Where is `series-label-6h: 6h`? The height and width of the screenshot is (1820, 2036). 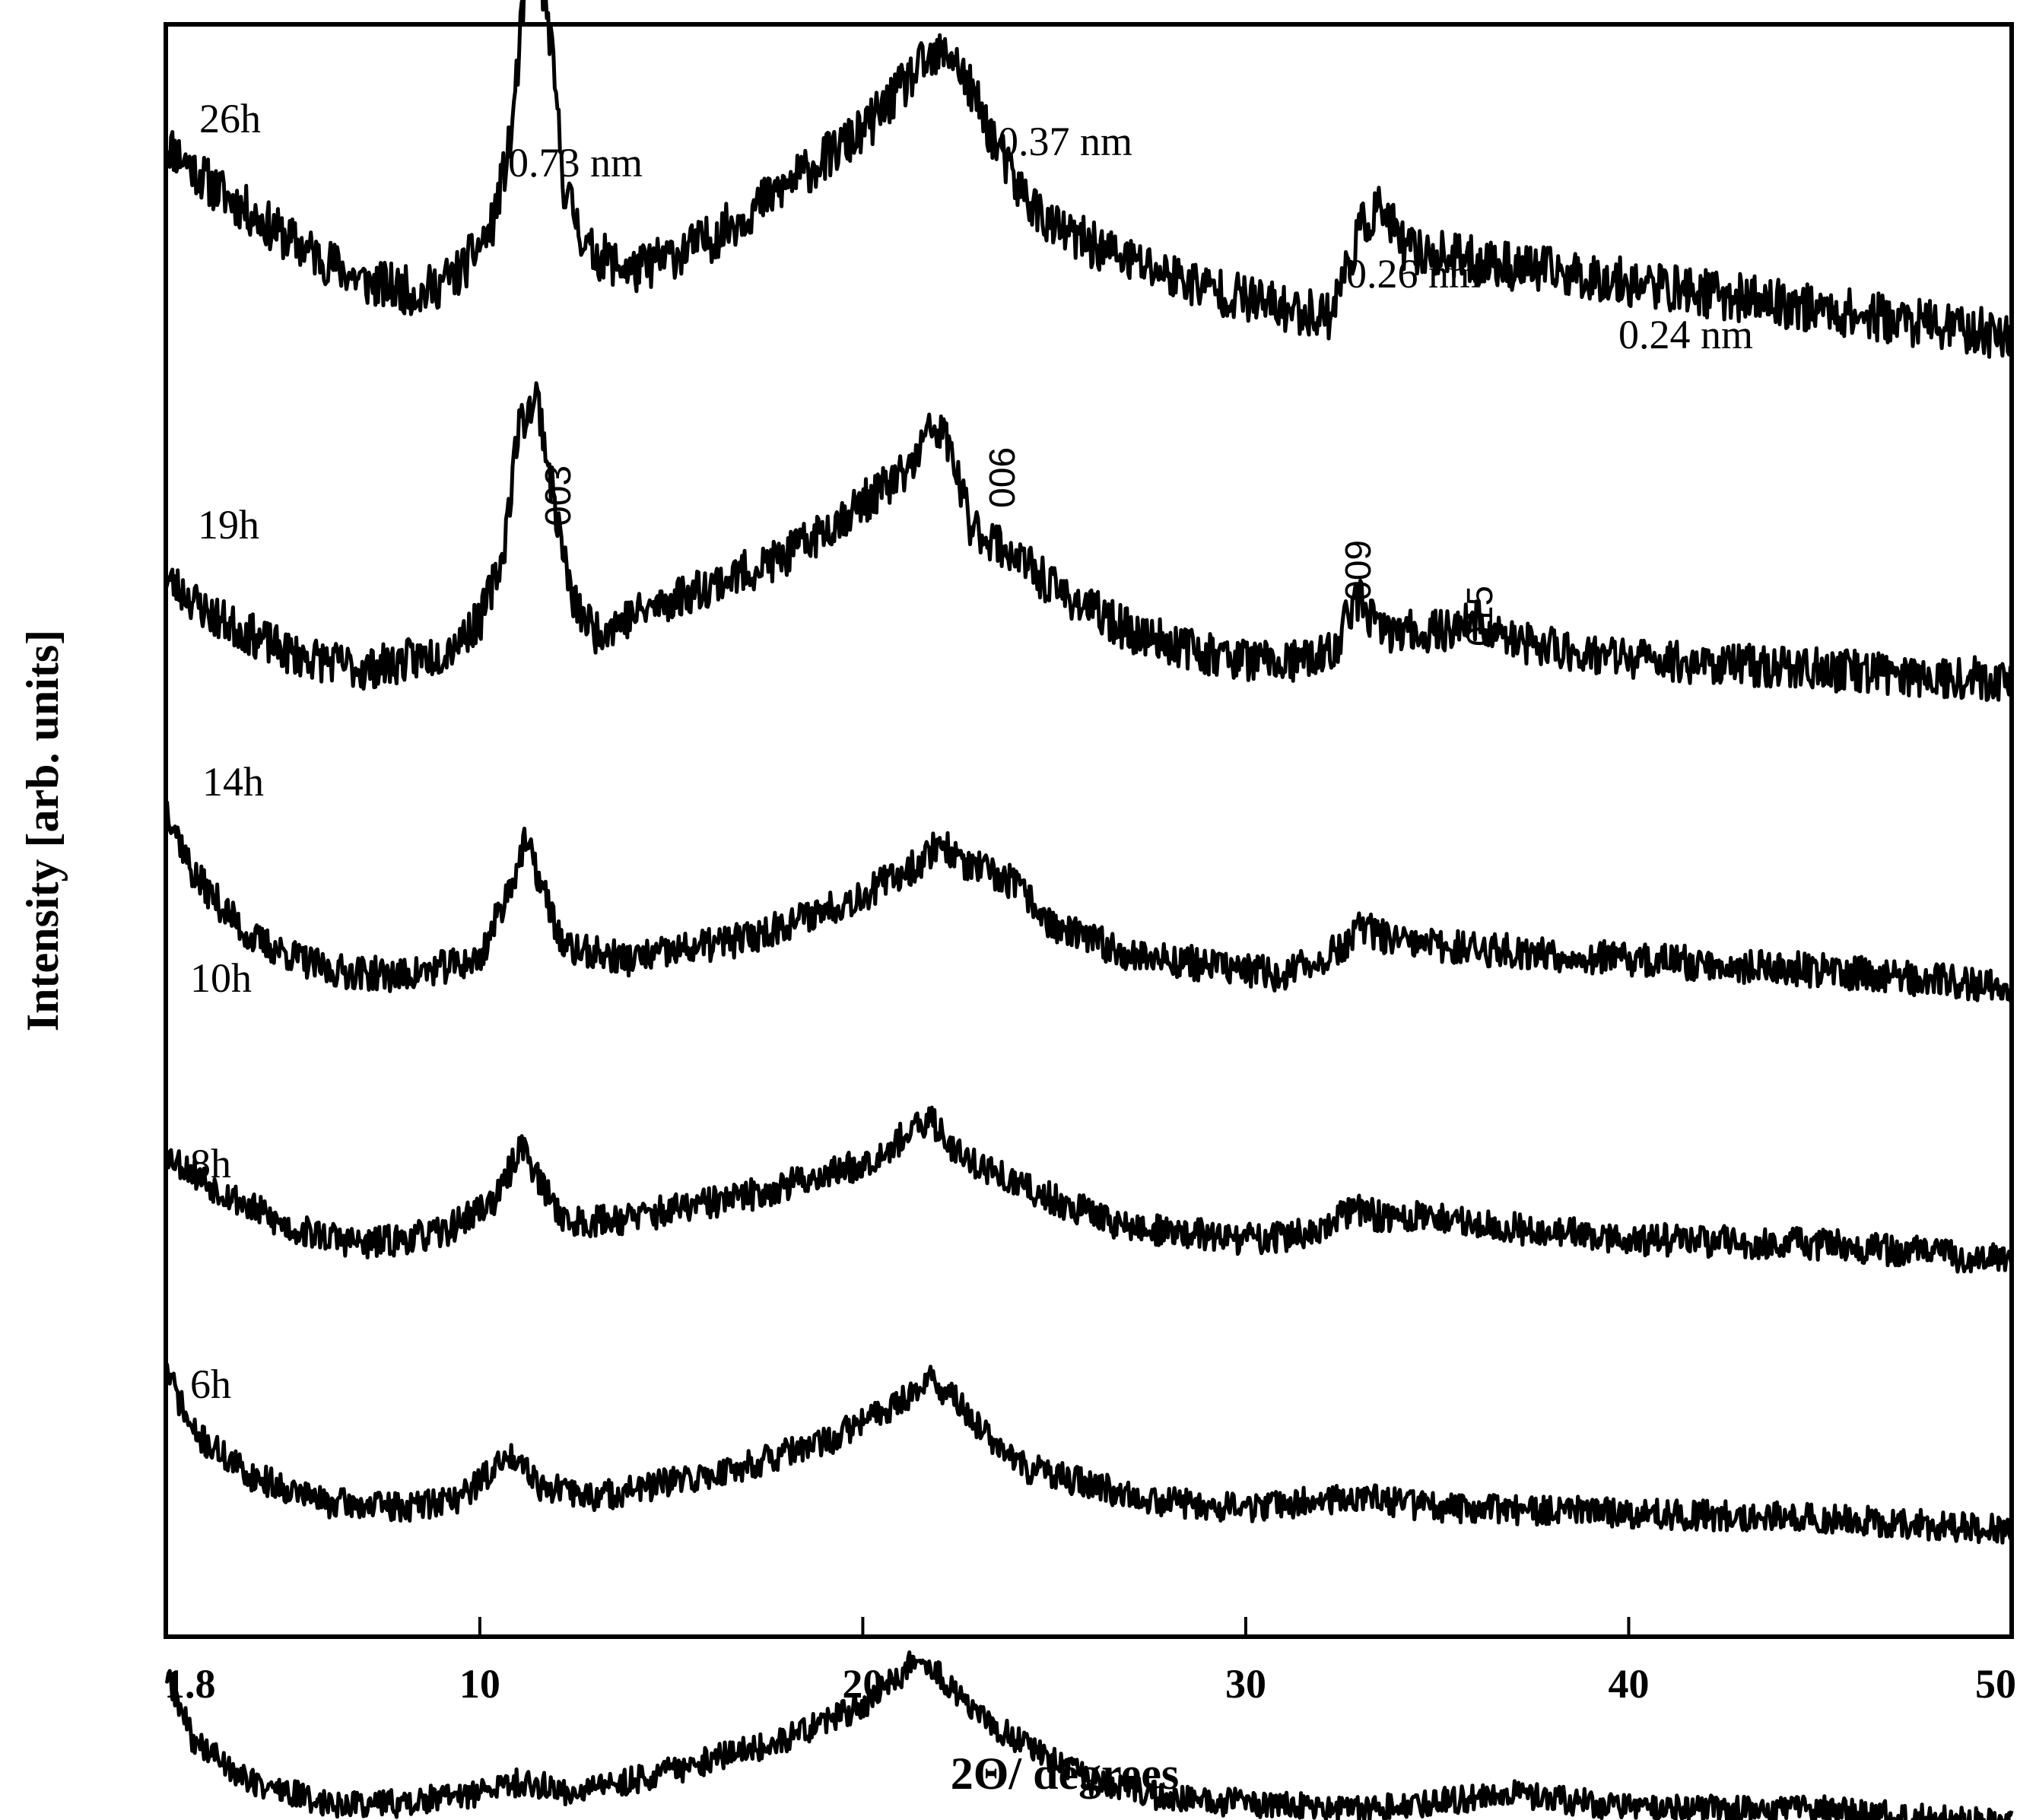
series-label-6h: 6h is located at coordinates (211, 1384).